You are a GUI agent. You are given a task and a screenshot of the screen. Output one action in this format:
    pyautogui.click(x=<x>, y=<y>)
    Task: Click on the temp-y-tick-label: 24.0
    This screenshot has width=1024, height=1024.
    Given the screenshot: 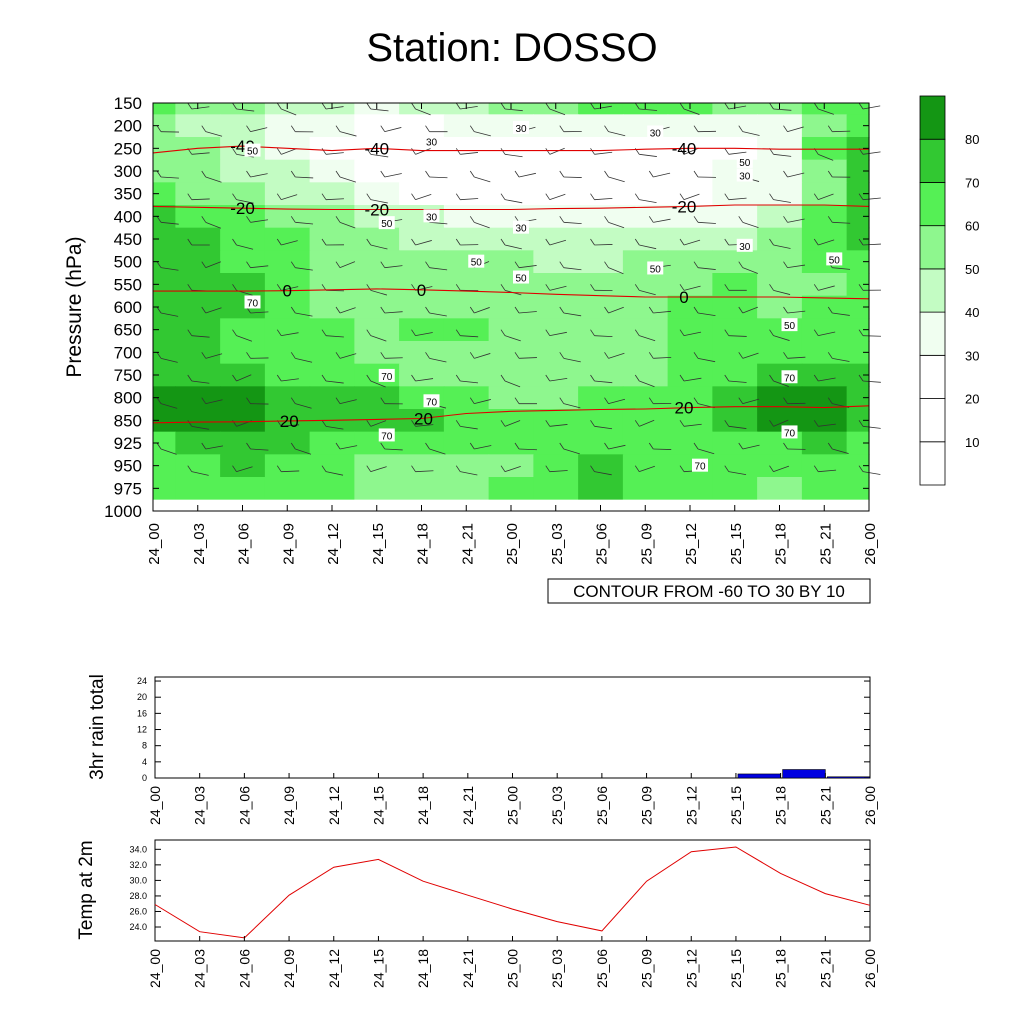 What is the action you would take?
    pyautogui.click(x=138, y=927)
    